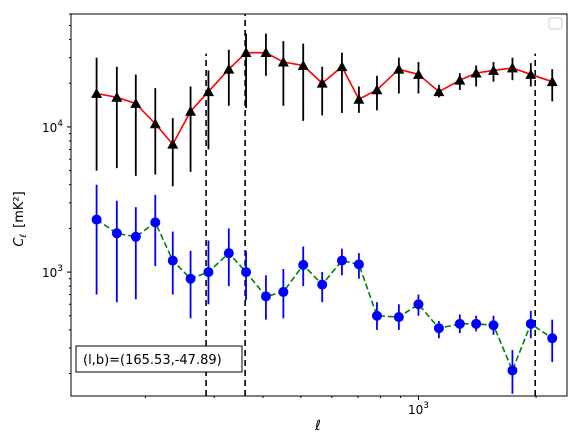 The width and height of the screenshot is (580, 441). I want to click on y-axis-label: Cℓ [mK²], so click(20, 218).